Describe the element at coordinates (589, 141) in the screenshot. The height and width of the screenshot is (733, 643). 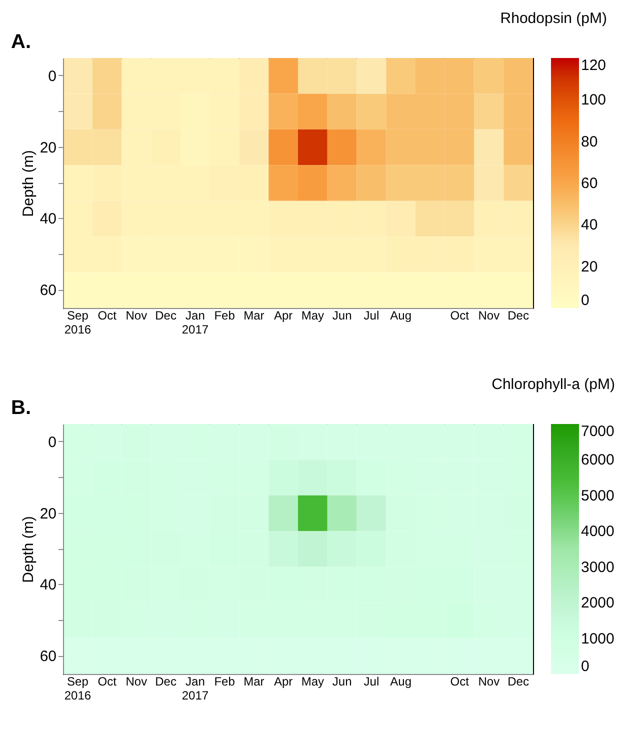
I see `color-bar-label: 80` at that location.